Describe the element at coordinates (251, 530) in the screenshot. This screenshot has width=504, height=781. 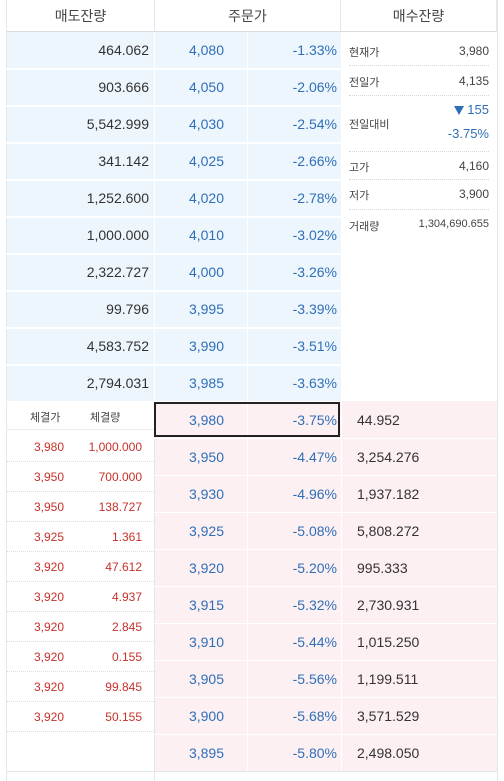
I see `bid-row: 3,925 -5.08% 5,808.272` at that location.